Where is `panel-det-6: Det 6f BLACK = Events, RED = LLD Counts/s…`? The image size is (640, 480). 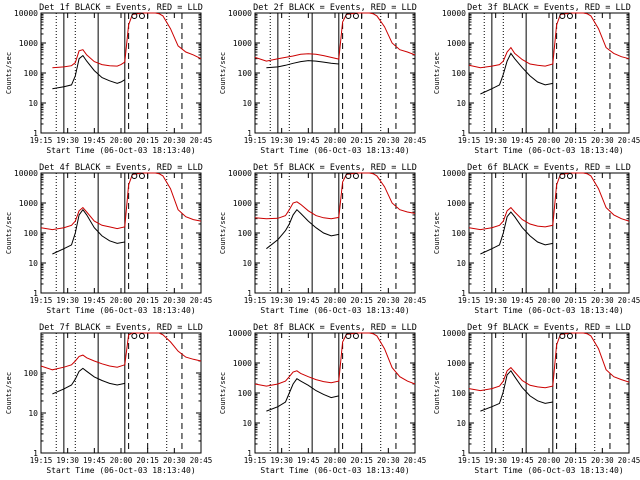
panel-det-6: Det 6f BLACK = Events, RED = LLD Counts/s… is located at coordinates (536, 239).